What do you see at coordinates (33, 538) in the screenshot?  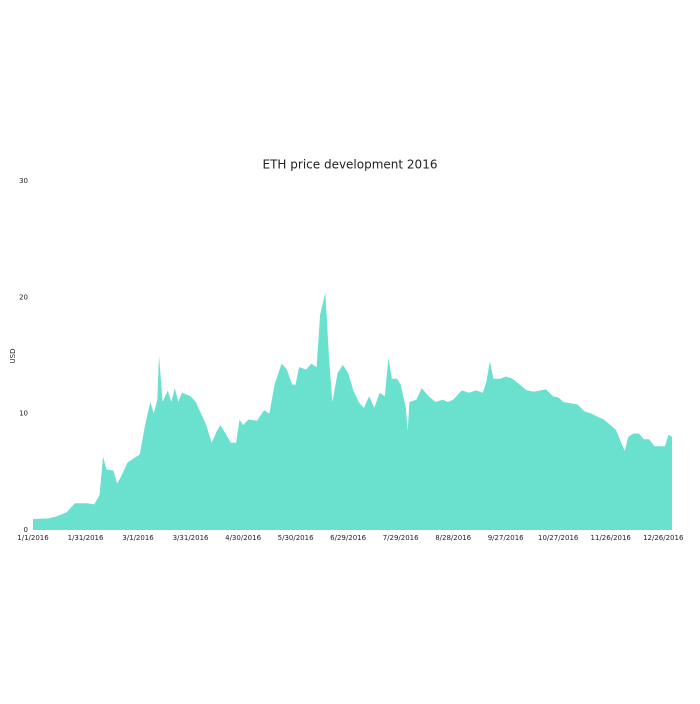 I see `x-tick-label: 1/1/2016` at bounding box center [33, 538].